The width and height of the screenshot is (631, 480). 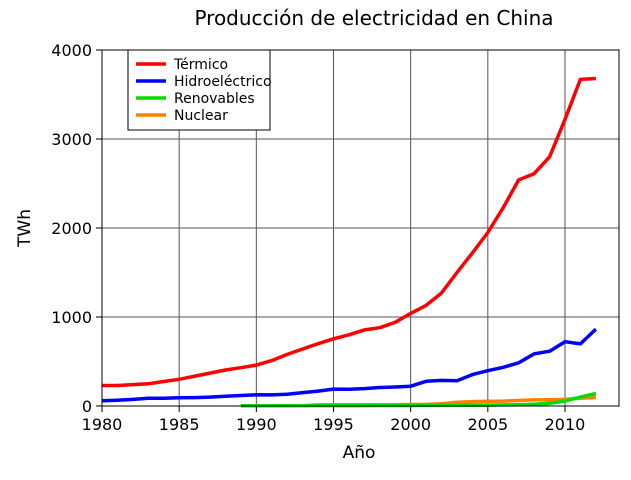 I want to click on y-tick-label-2000: 2000, so click(x=71, y=228).